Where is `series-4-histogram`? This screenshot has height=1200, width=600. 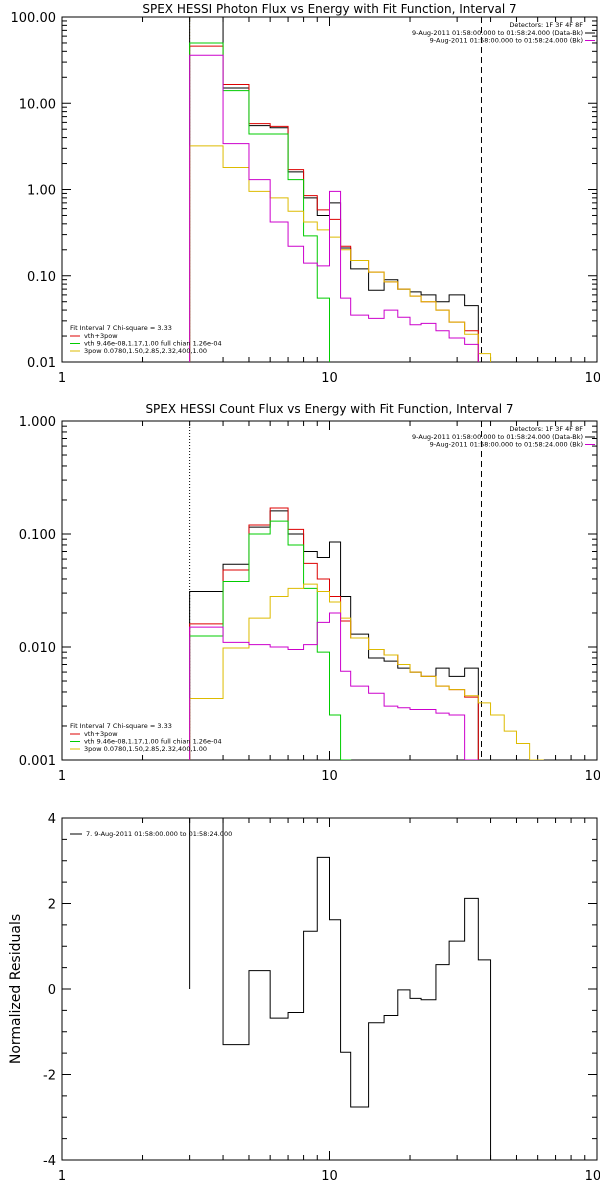
series-4-histogram is located at coordinates (366, 671).